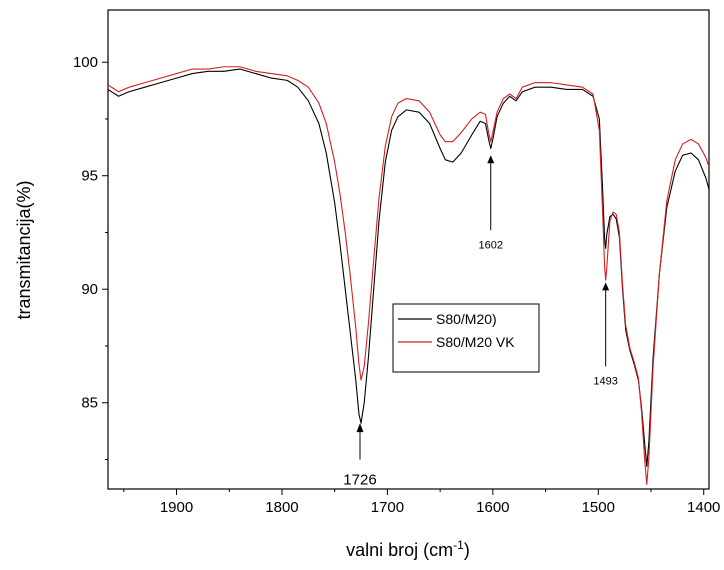 This screenshot has height=570, width=724. Describe the element at coordinates (359, 479) in the screenshot. I see `annotation-label-1726: 1726` at that location.